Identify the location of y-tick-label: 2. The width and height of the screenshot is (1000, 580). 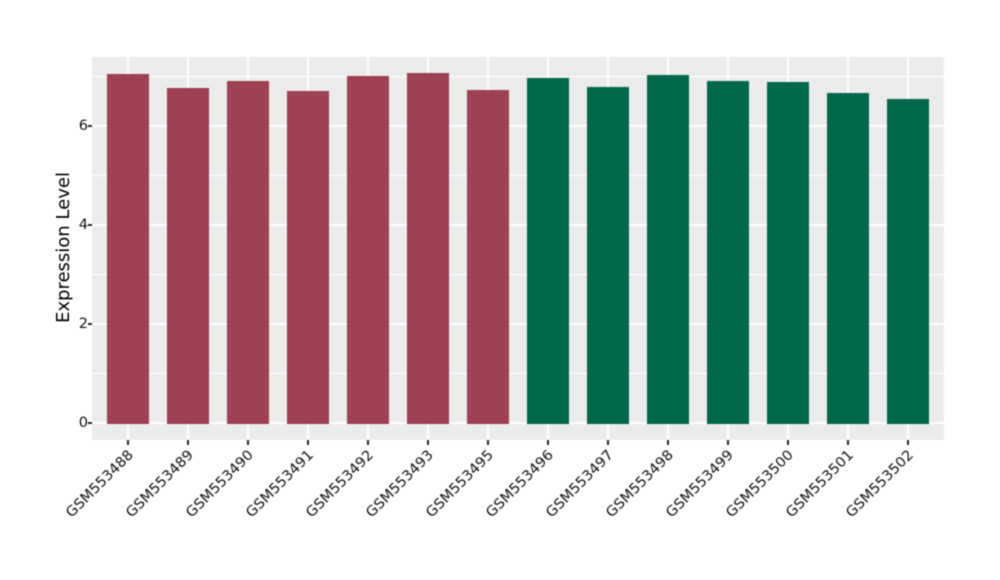
(83, 323).